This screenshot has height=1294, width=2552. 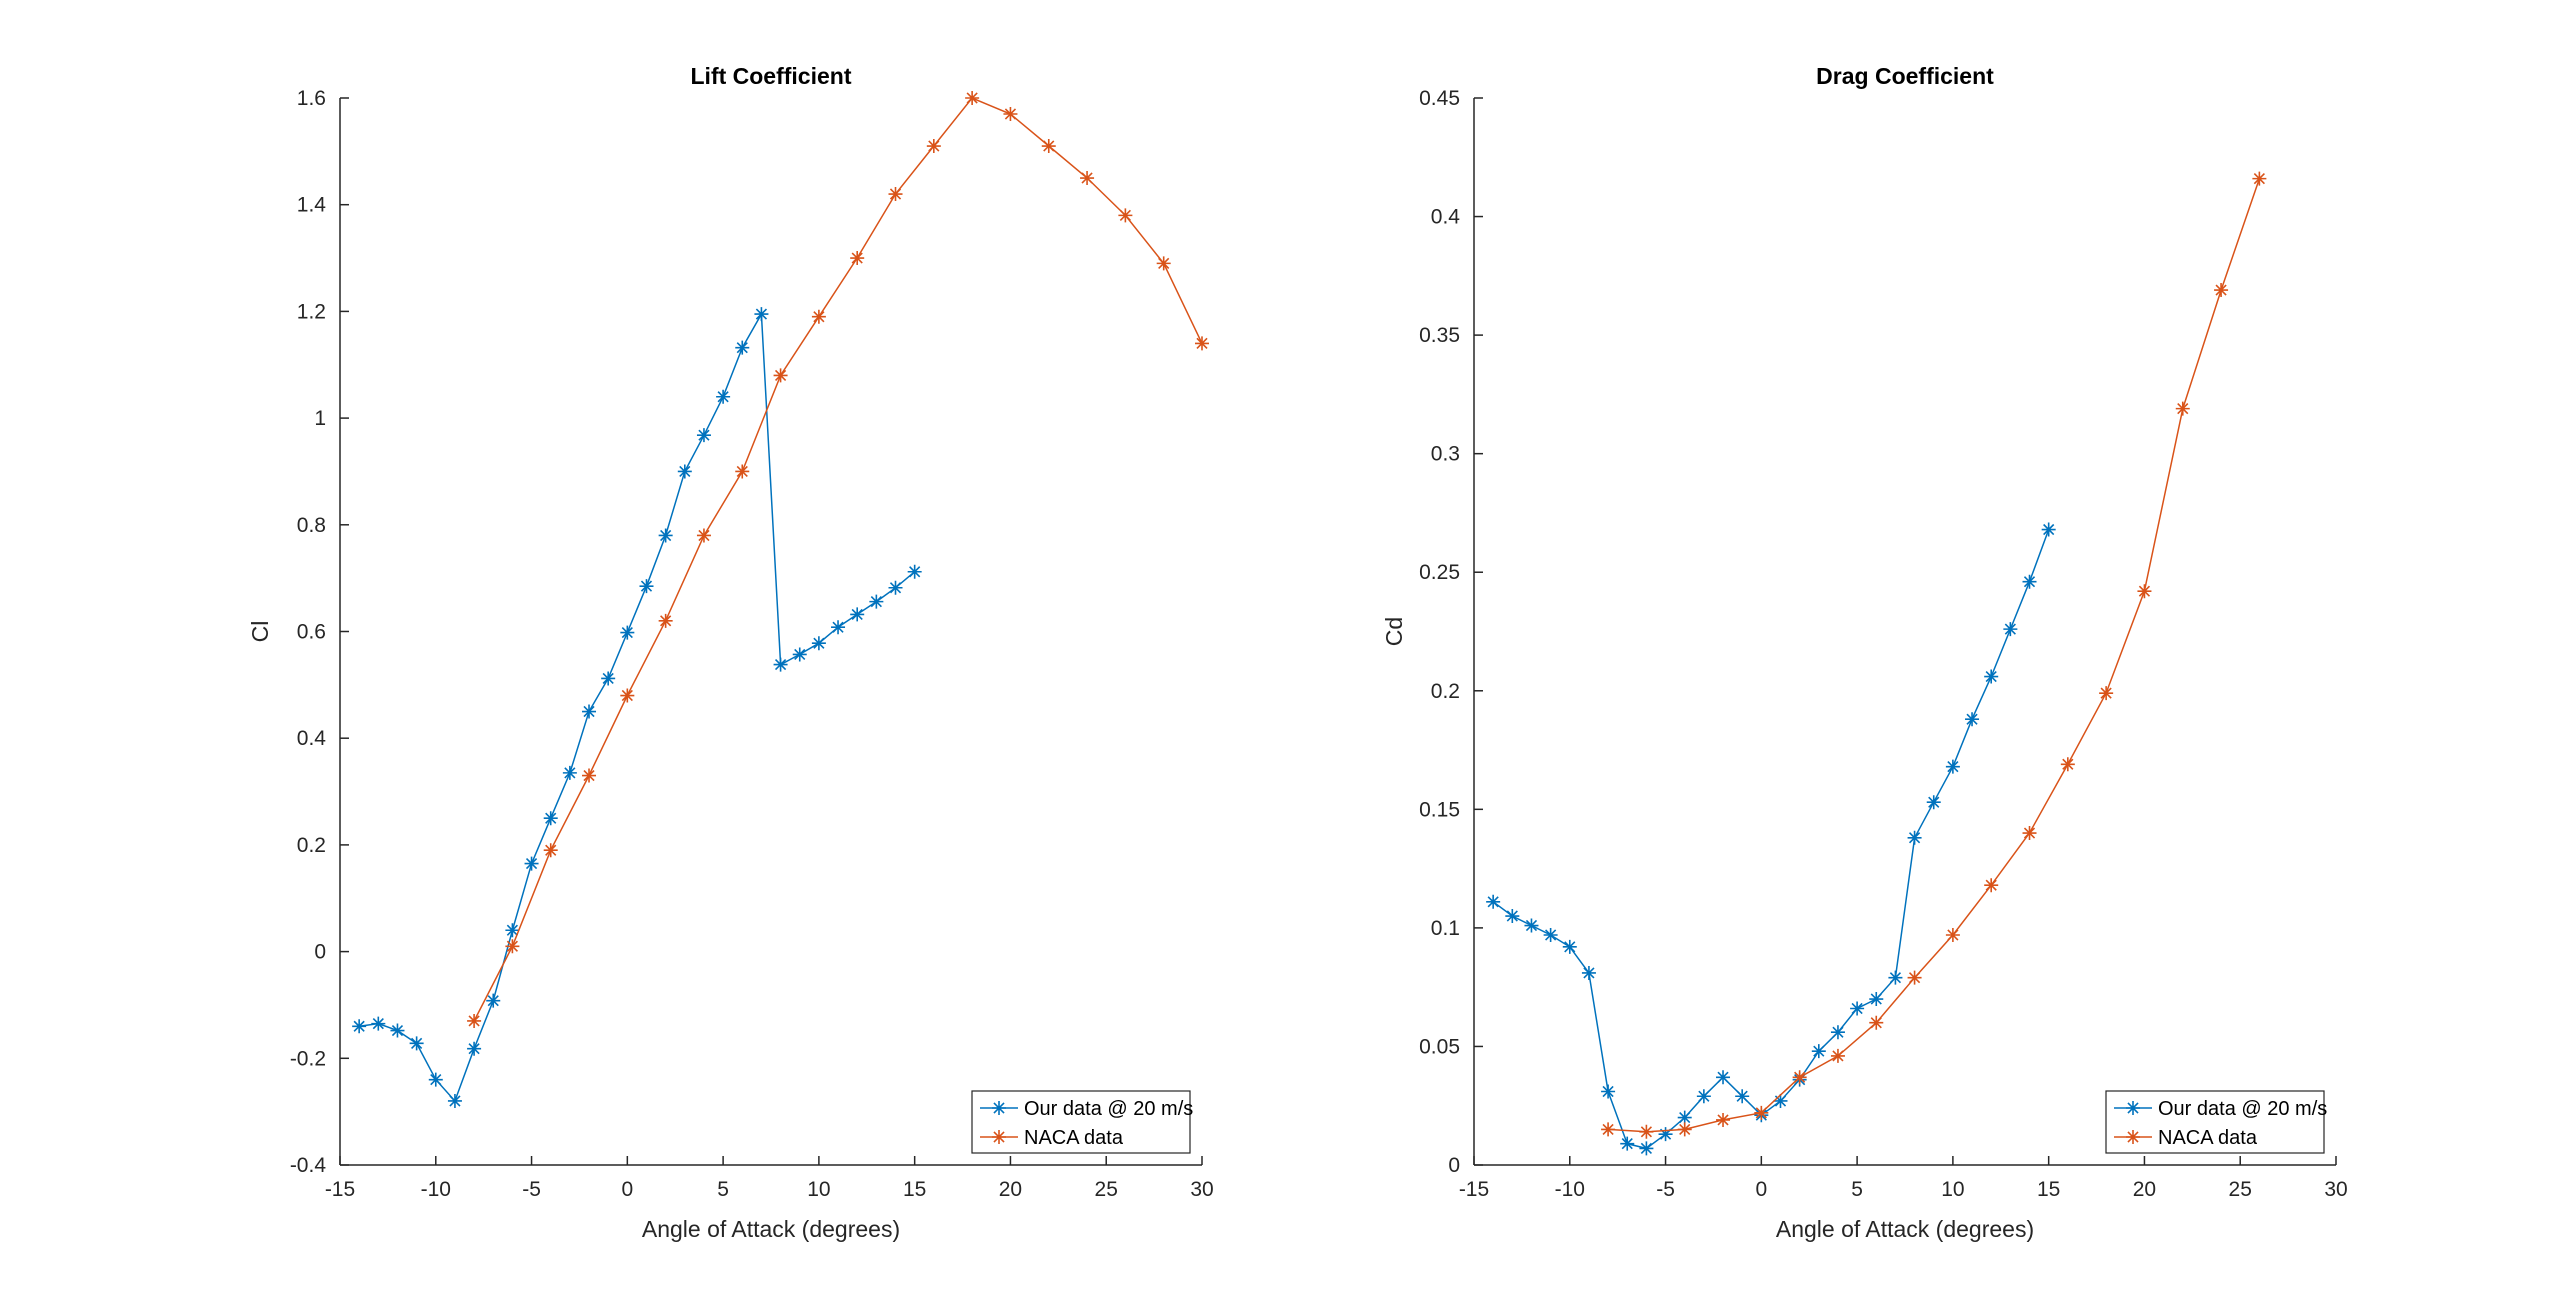 I want to click on drag-series-our-data, so click(x=1771, y=839).